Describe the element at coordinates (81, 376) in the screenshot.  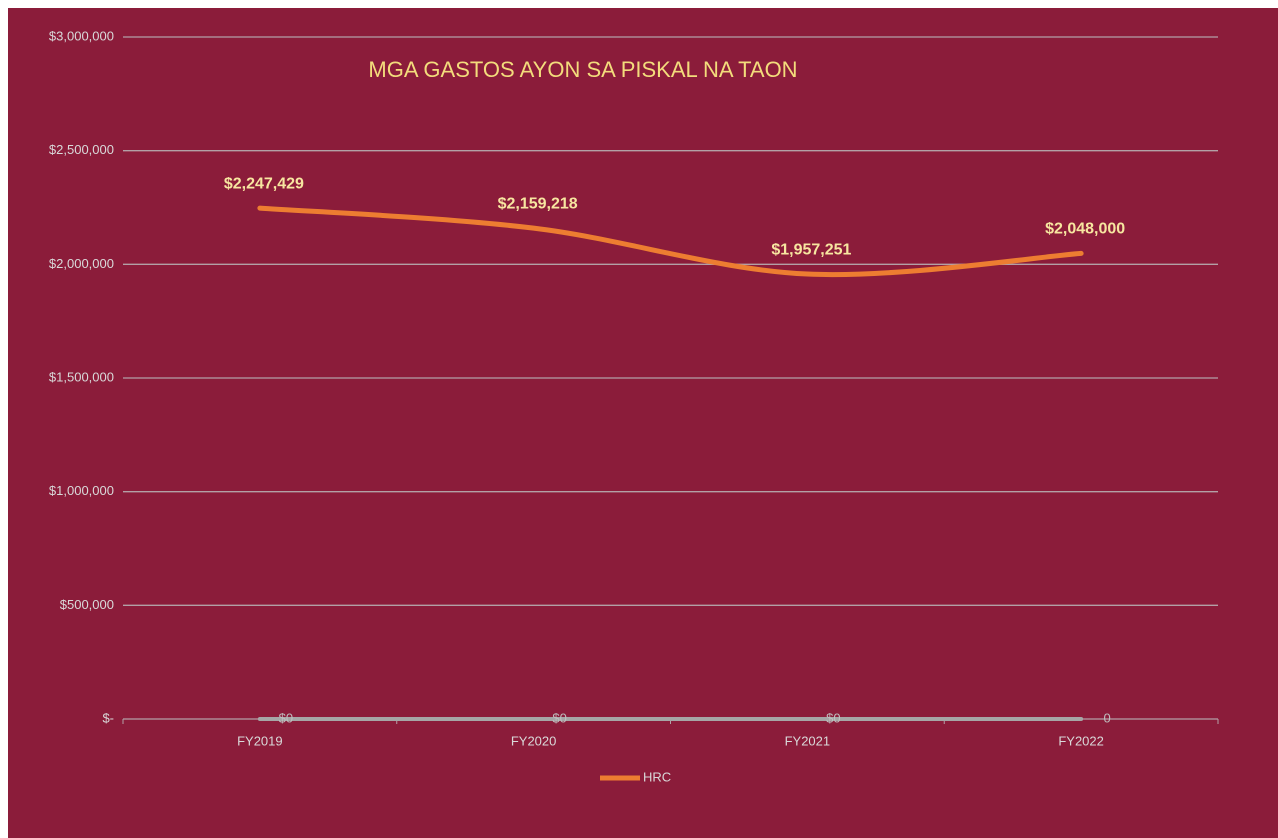
I see `y-tick-label: $1,500,000` at that location.